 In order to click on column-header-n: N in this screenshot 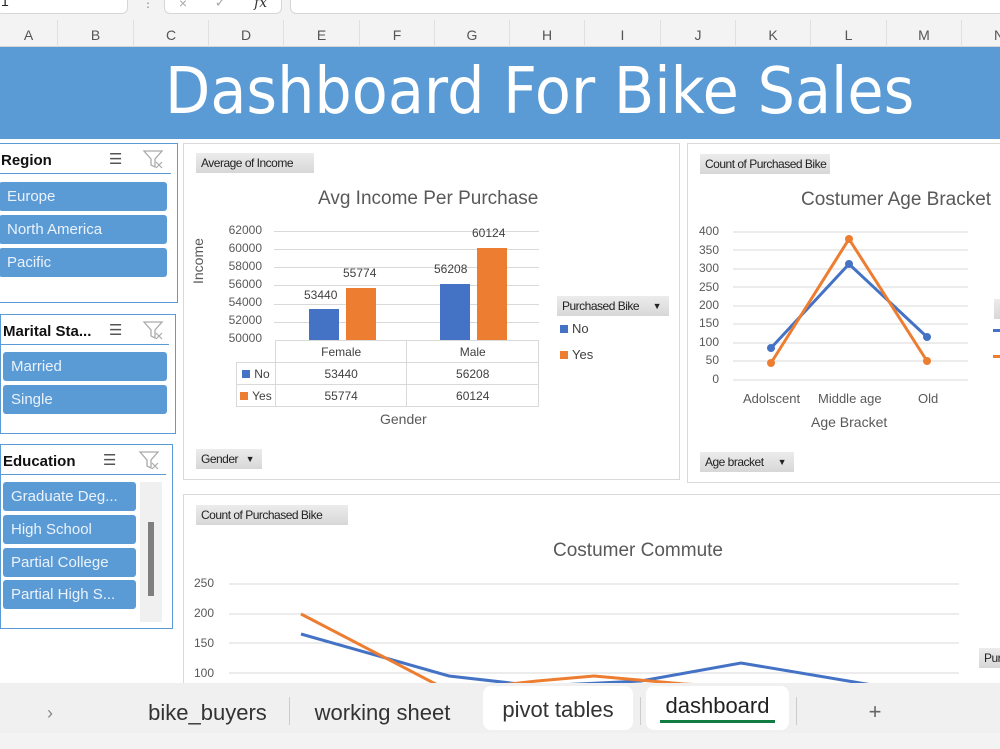, I will do `click(981, 33)`.